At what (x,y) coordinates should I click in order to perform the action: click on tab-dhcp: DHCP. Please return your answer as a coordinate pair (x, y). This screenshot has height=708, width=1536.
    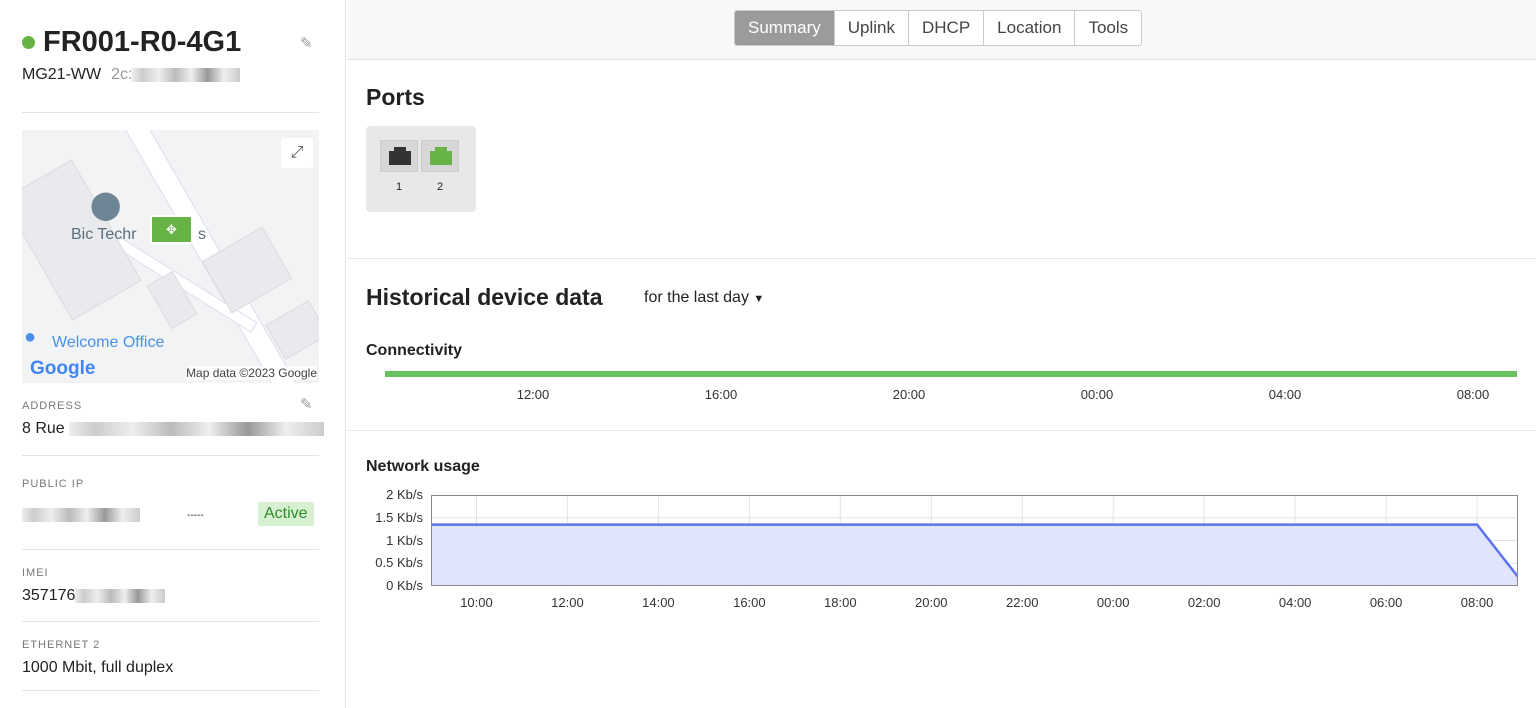
    Looking at the image, I should click on (945, 28).